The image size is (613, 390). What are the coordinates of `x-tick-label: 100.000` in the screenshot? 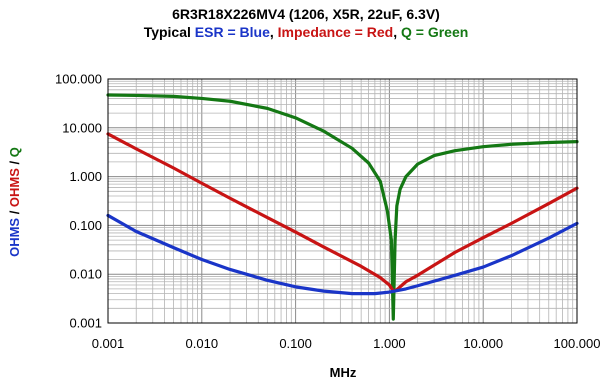 It's located at (577, 343).